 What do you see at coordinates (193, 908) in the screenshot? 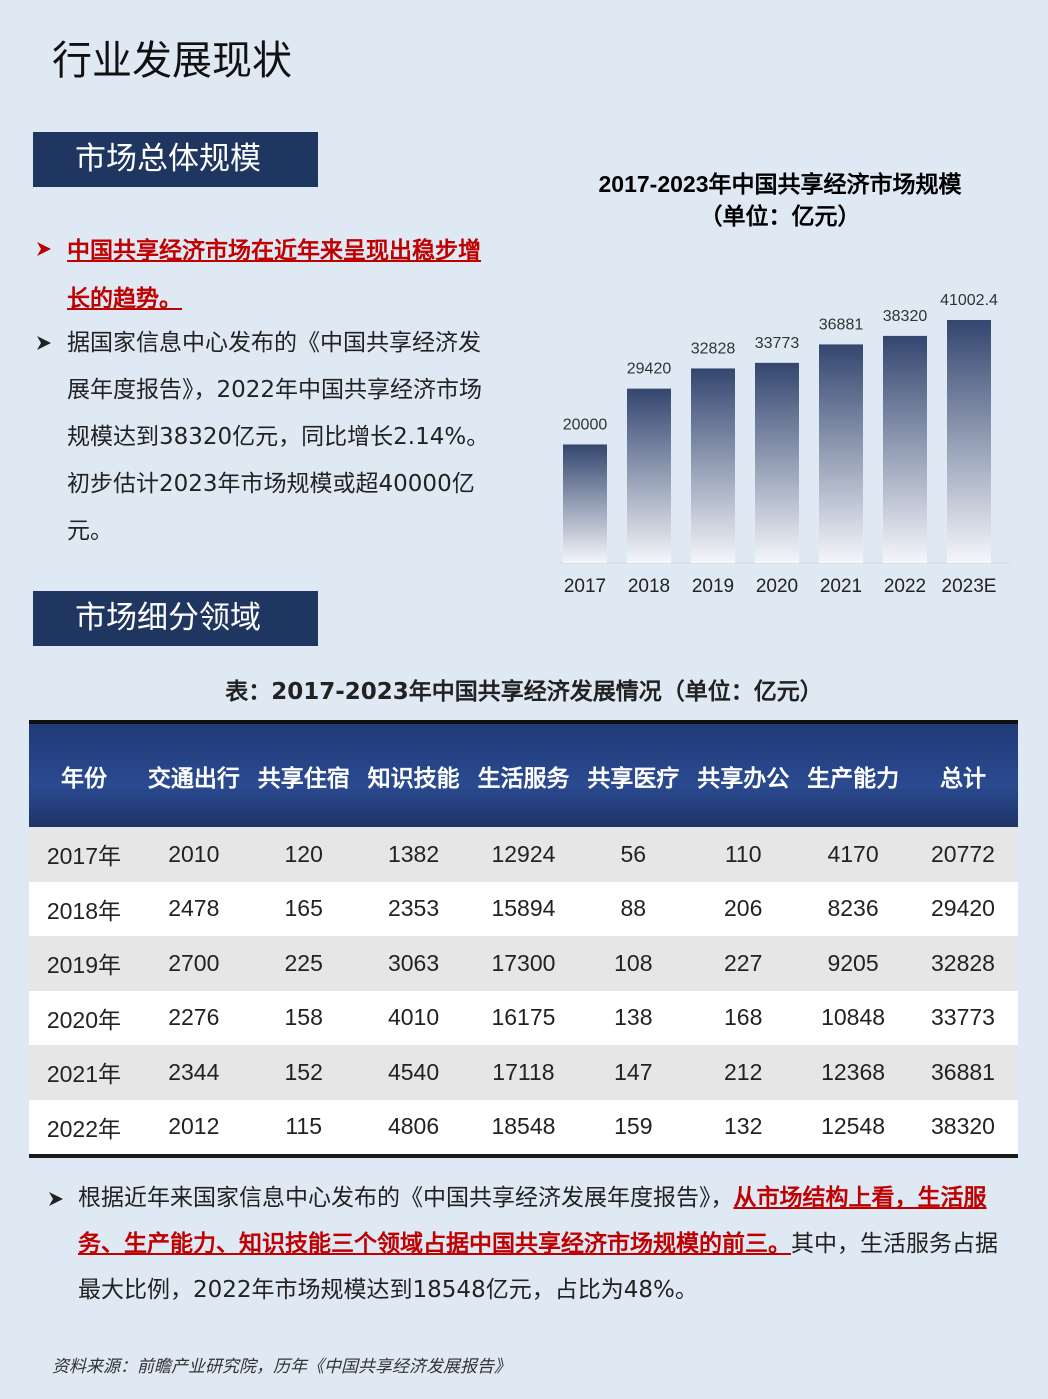
I see `table-cell: 2478` at bounding box center [193, 908].